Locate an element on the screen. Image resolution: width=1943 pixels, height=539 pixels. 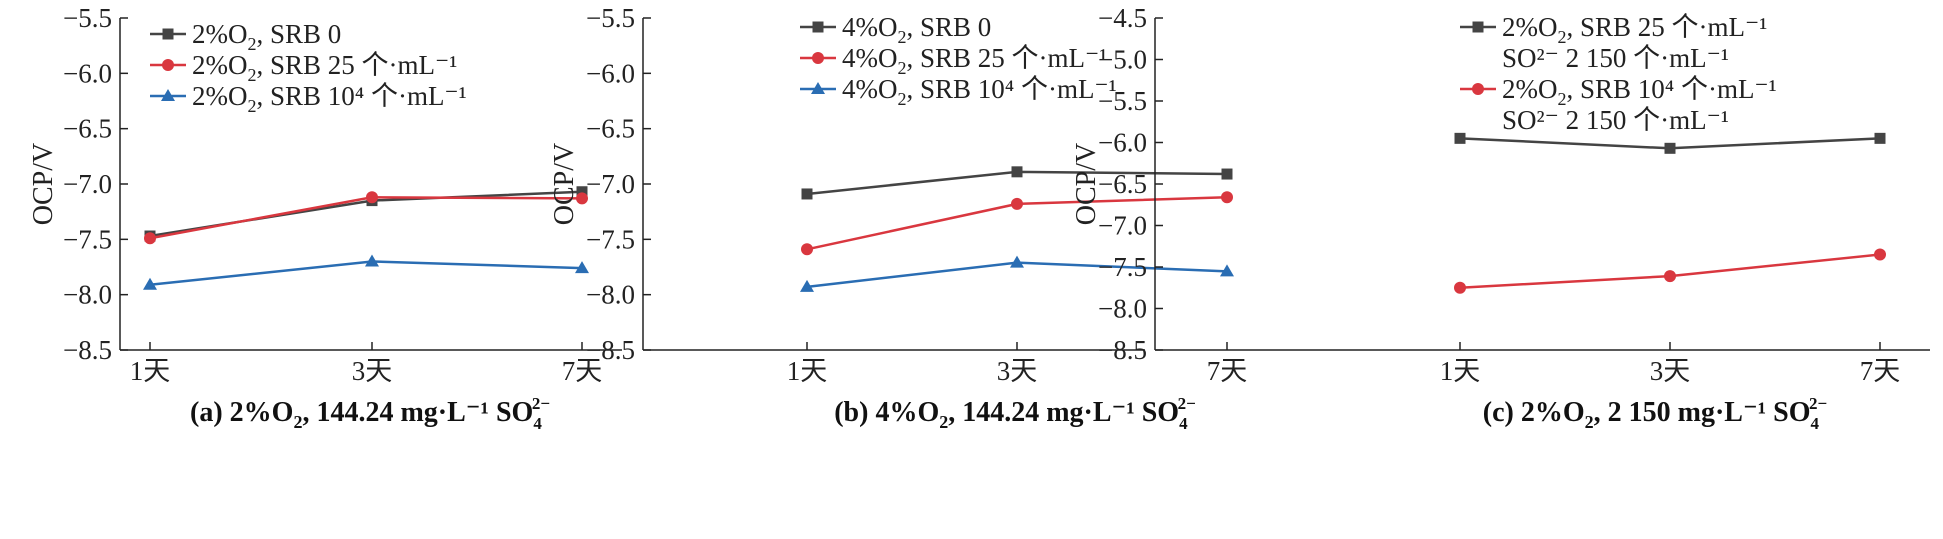
legend-entry: 2%O2, SRB 10⁴ 个·mL⁻¹ is located at coordinates (308, 98).